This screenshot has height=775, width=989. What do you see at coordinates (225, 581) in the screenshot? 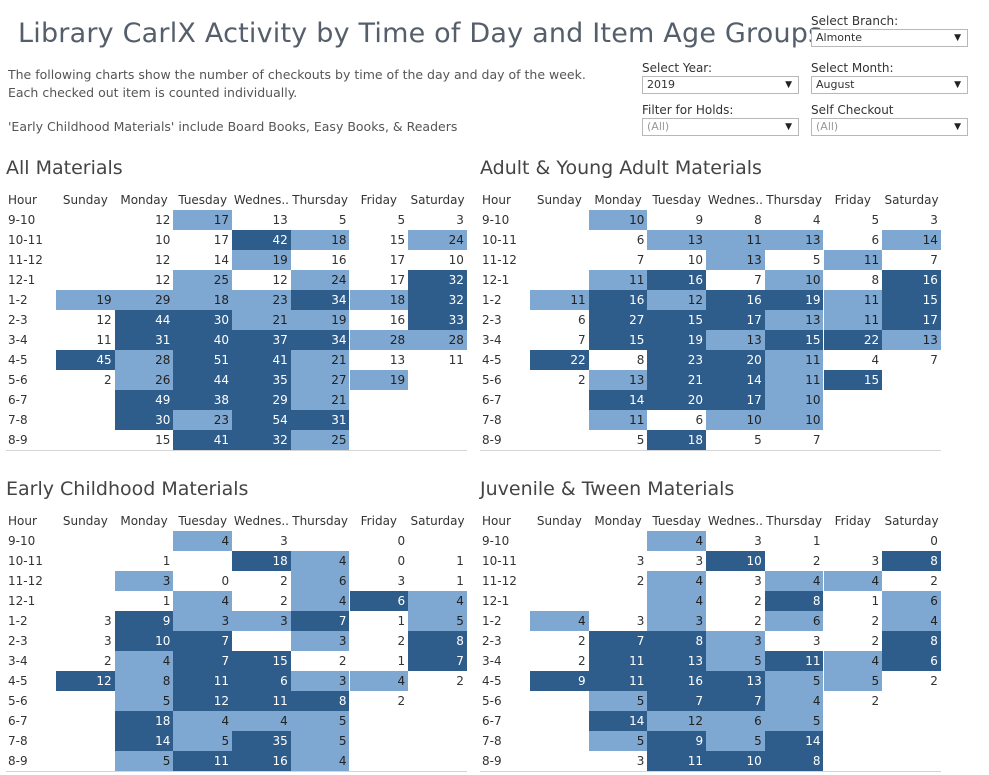
I see `heatmap-cell: 0` at bounding box center [225, 581].